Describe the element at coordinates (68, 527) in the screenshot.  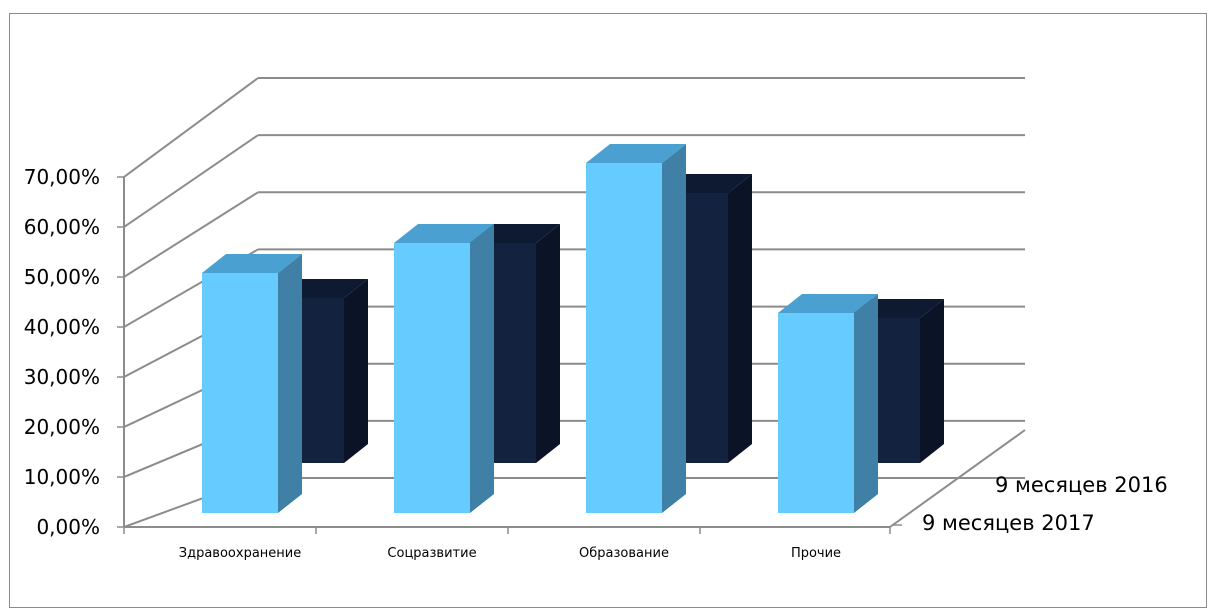
I see `y-tick-label: 0,00%` at that location.